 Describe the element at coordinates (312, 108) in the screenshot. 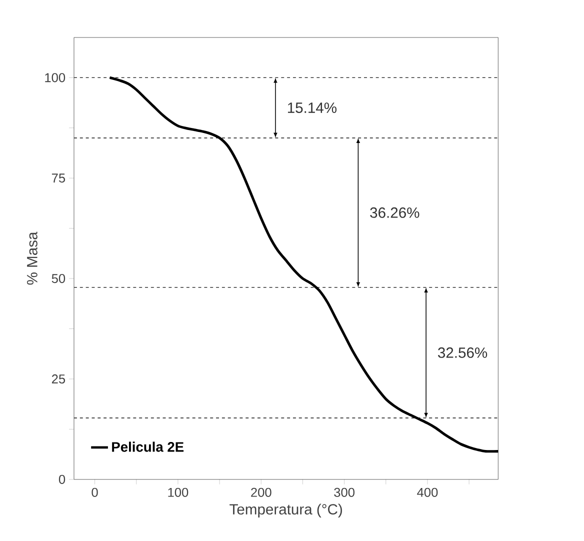

I see `annotation: 15.14%` at that location.